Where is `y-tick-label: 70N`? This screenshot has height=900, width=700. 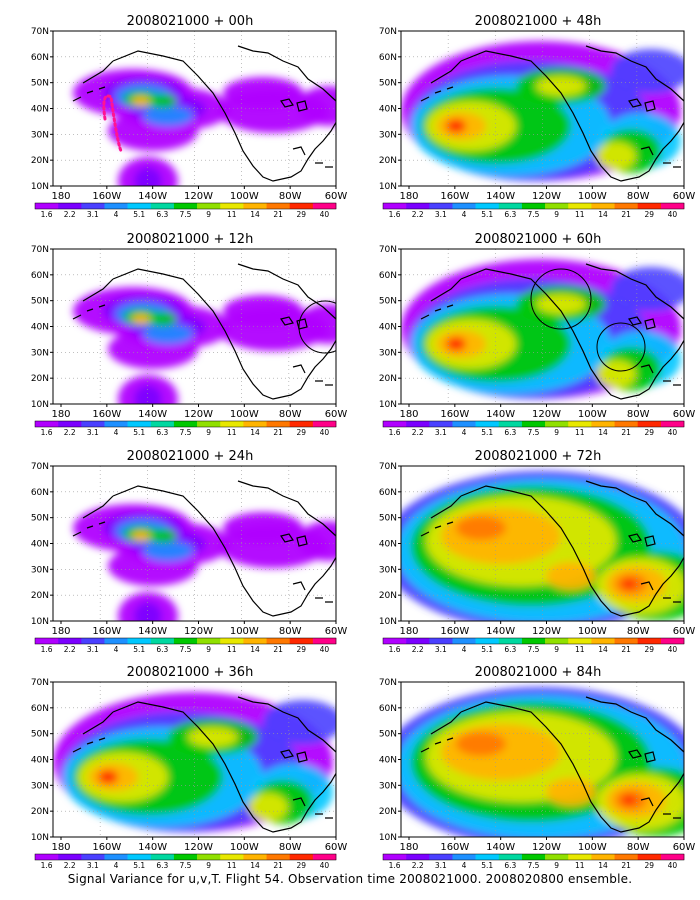 y-tick-label: 70N is located at coordinates (388, 250).